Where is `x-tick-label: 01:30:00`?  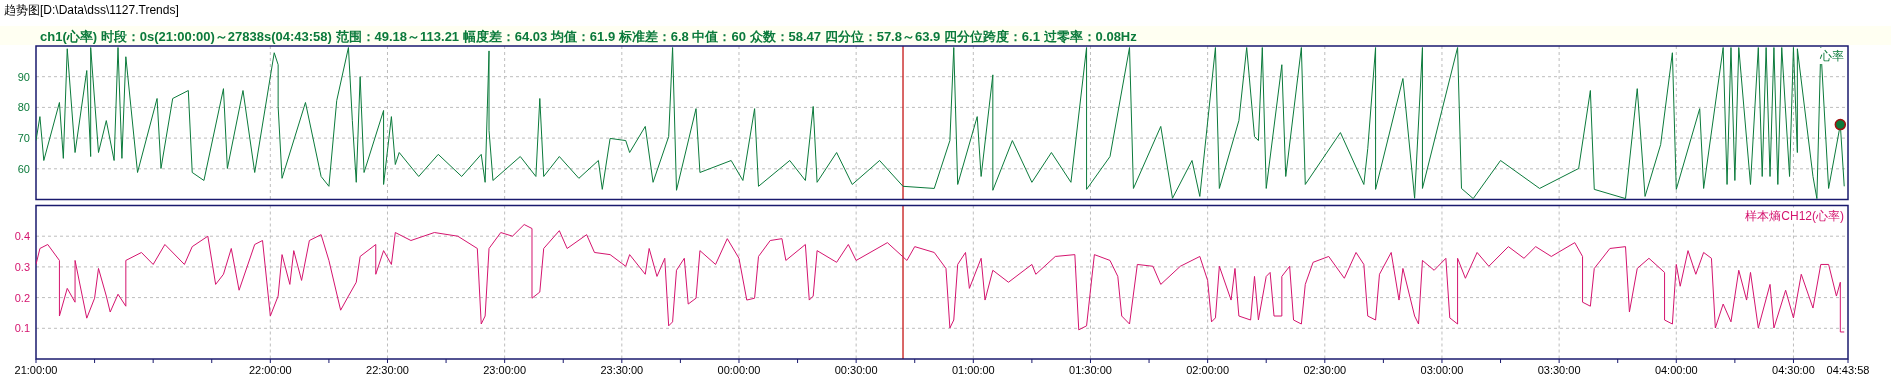 x-tick-label: 01:30:00 is located at coordinates (1090, 370).